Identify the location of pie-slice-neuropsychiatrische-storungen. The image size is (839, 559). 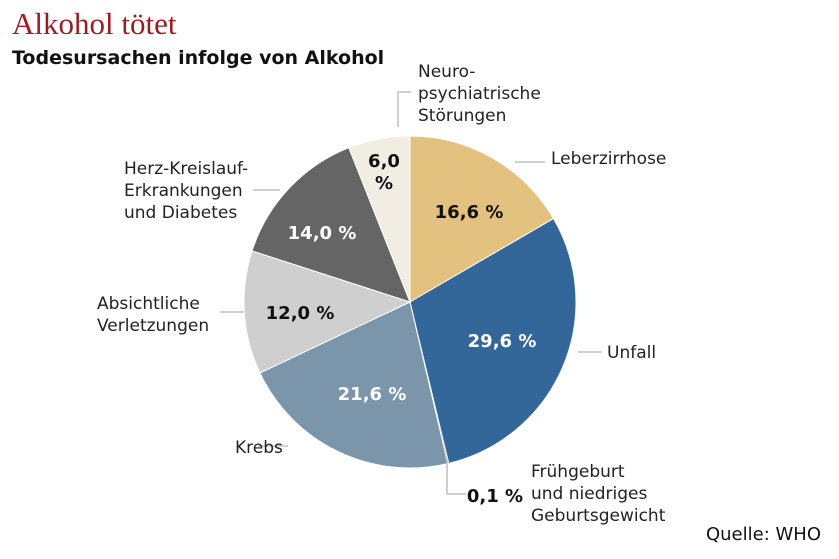
(379, 219).